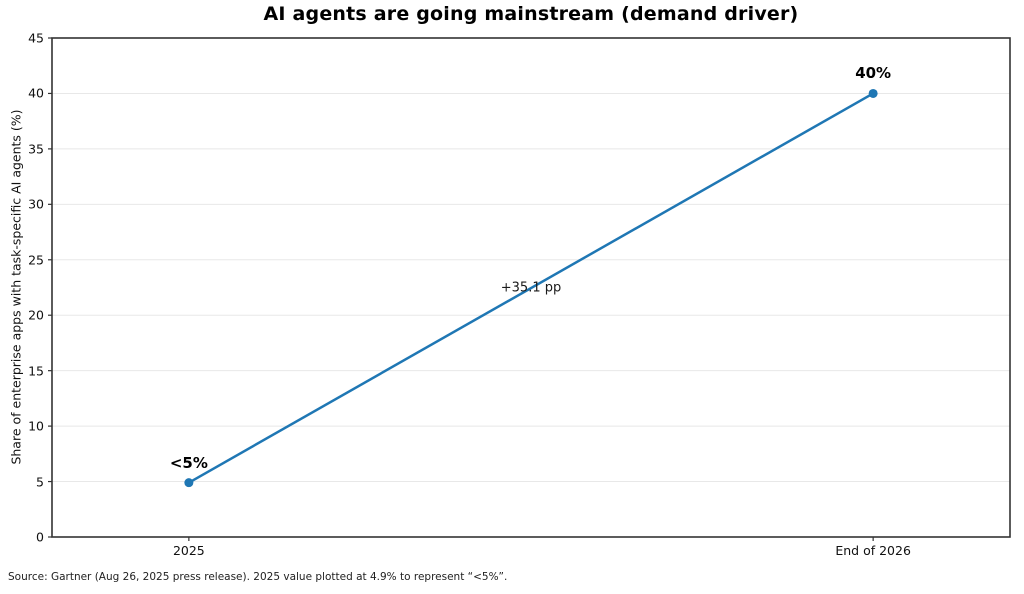  I want to click on y-tick-label: 35, so click(36, 149).